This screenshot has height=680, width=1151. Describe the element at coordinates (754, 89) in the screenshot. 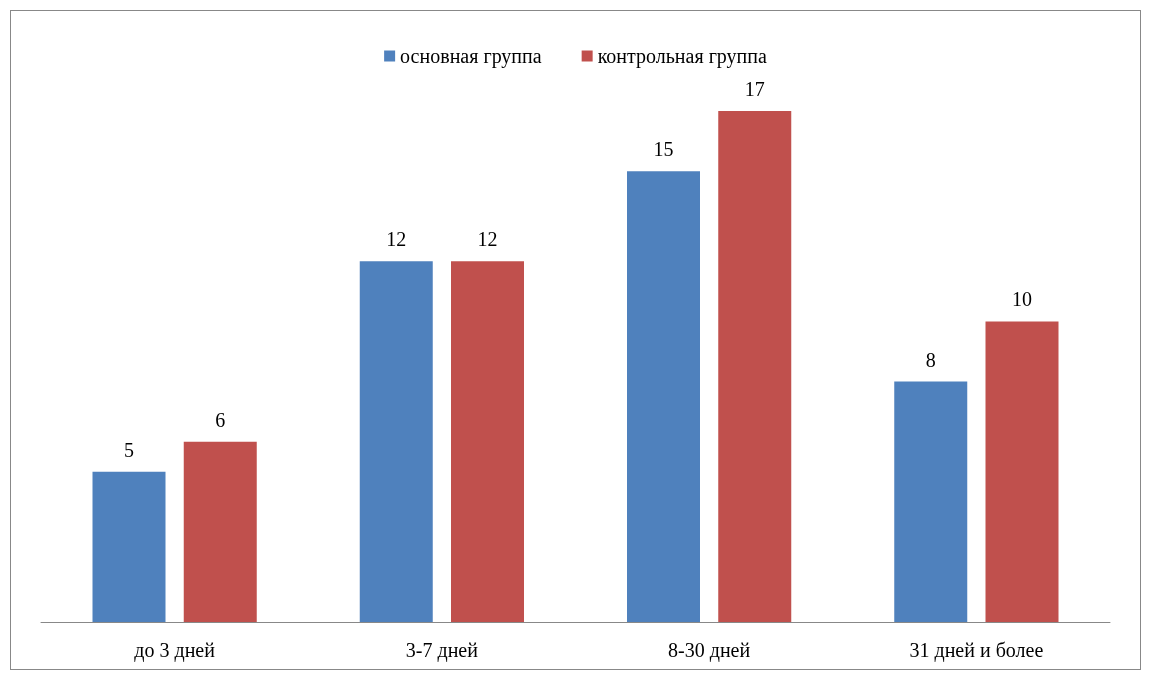

I see `data-label: 17` at that location.